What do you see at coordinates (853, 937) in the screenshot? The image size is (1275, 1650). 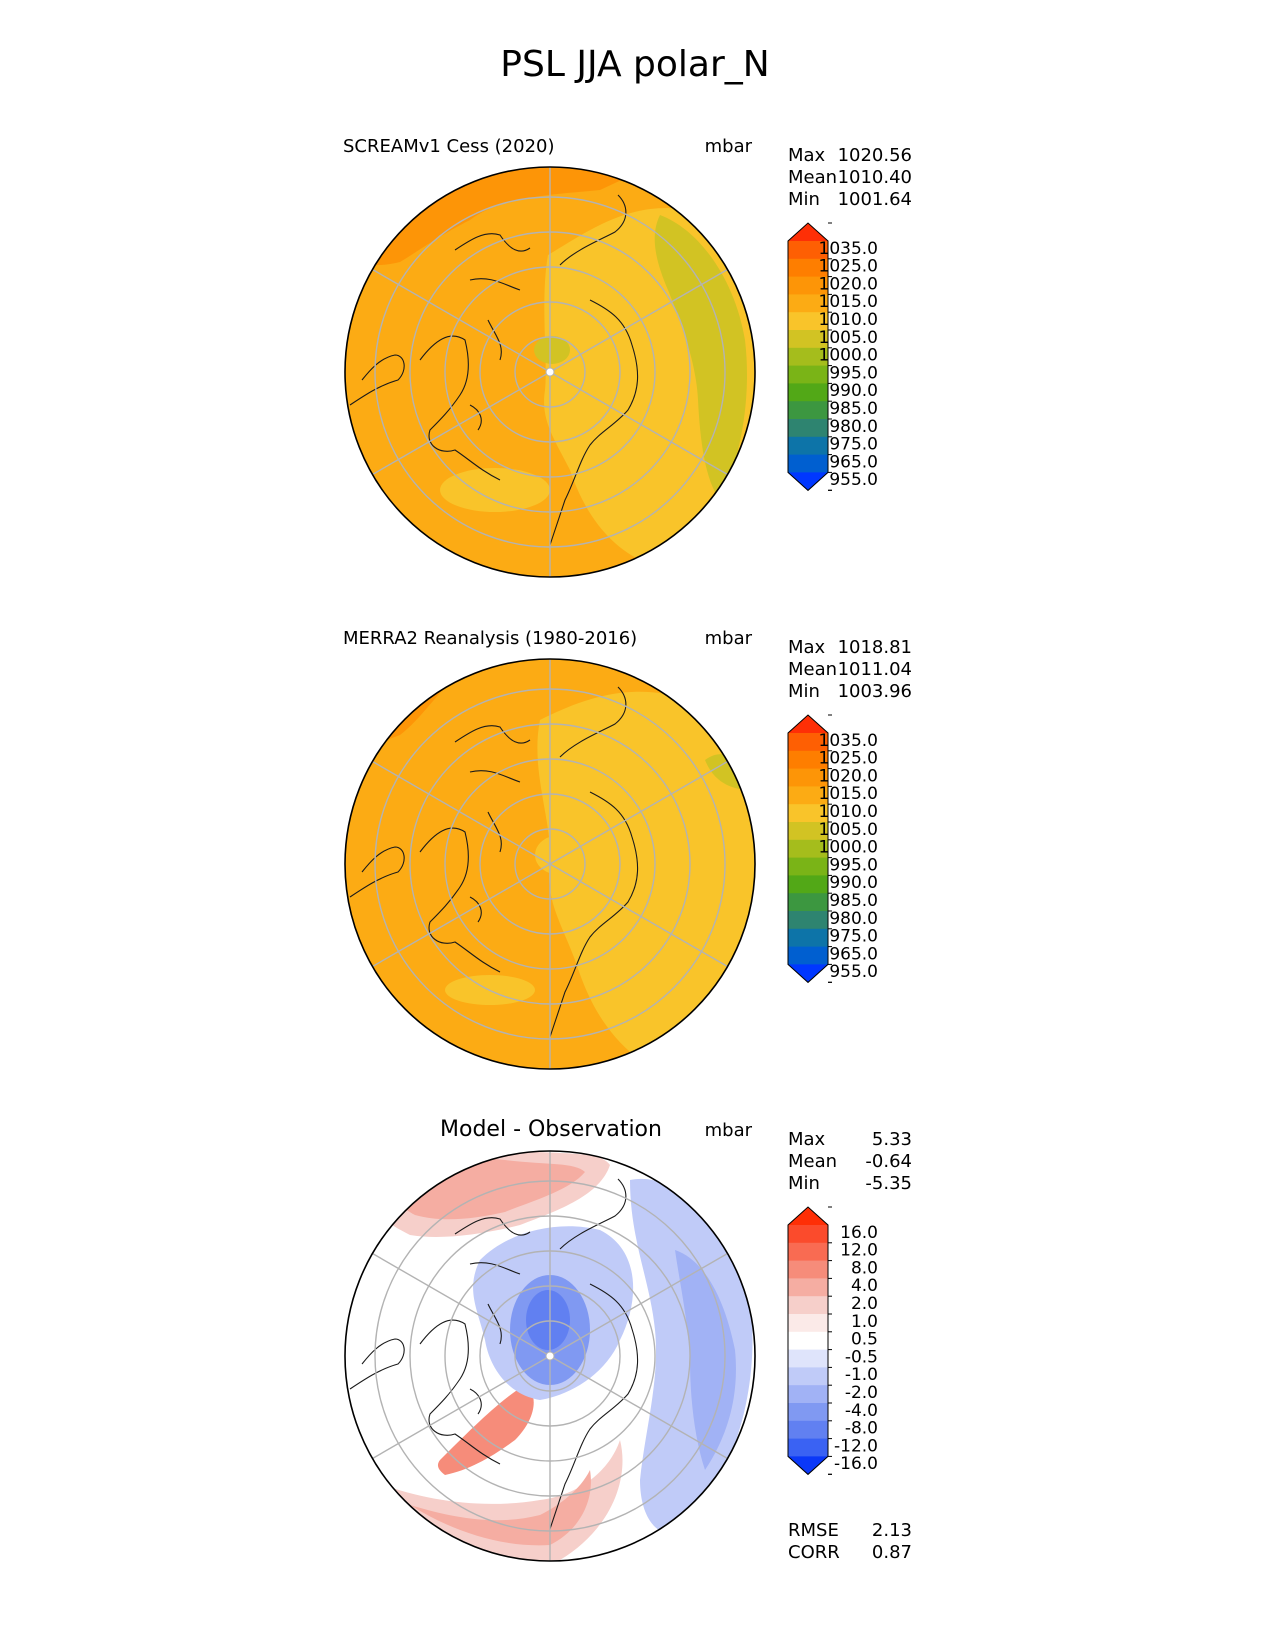 I see `panel-obs-colorbar-tick-label-11: 975.0` at bounding box center [853, 937].